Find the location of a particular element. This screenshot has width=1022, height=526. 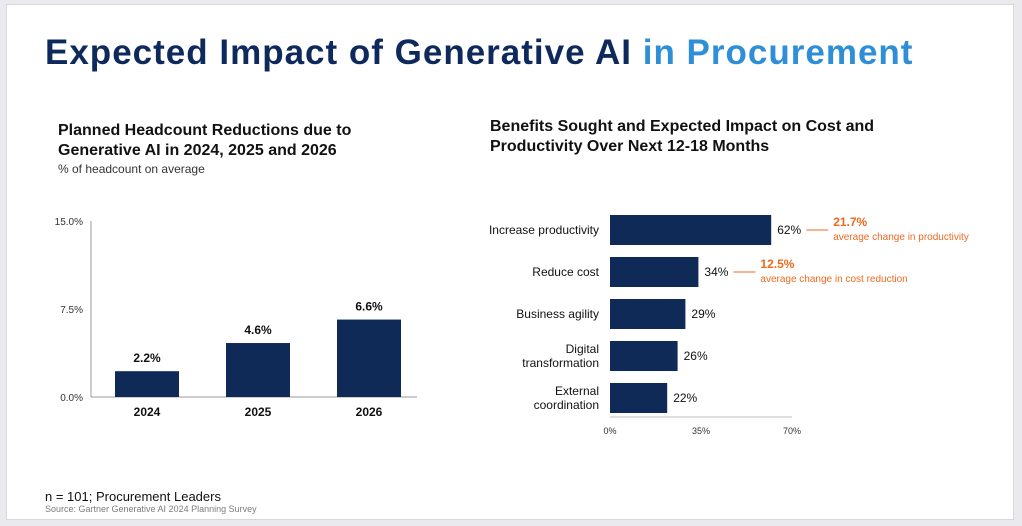

category-label: transformation is located at coordinates (560, 363).